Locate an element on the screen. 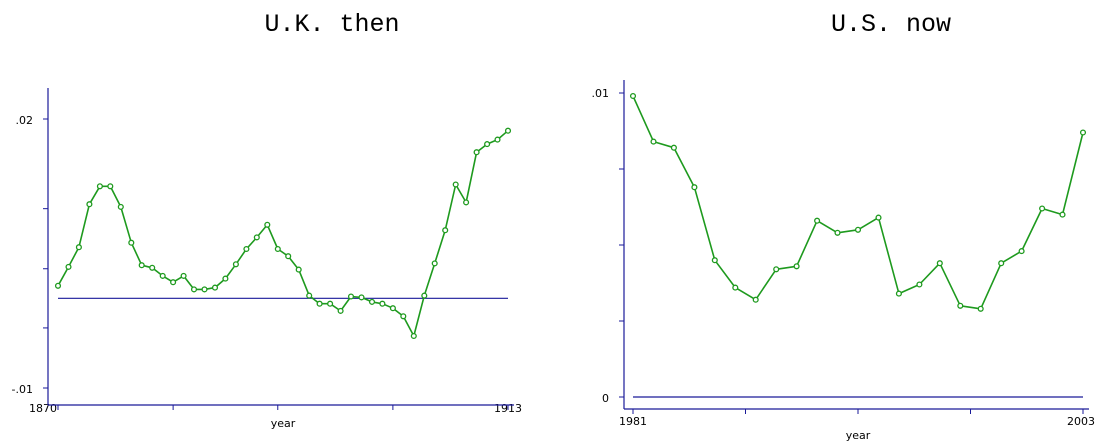 This screenshot has height=445, width=1101. x-tick-label-last: 2003 is located at coordinates (1081, 421).